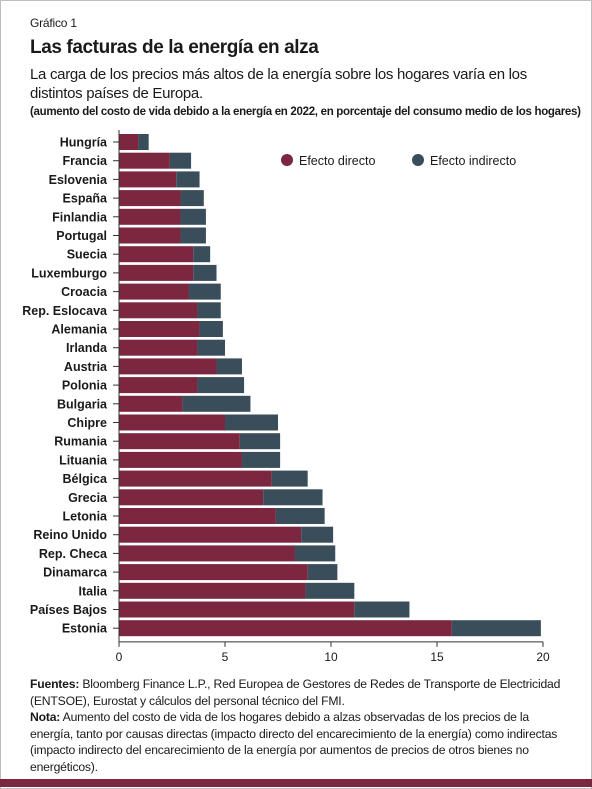  Describe the element at coordinates (70, 535) in the screenshot. I see `category-label: Reino Unido` at that location.